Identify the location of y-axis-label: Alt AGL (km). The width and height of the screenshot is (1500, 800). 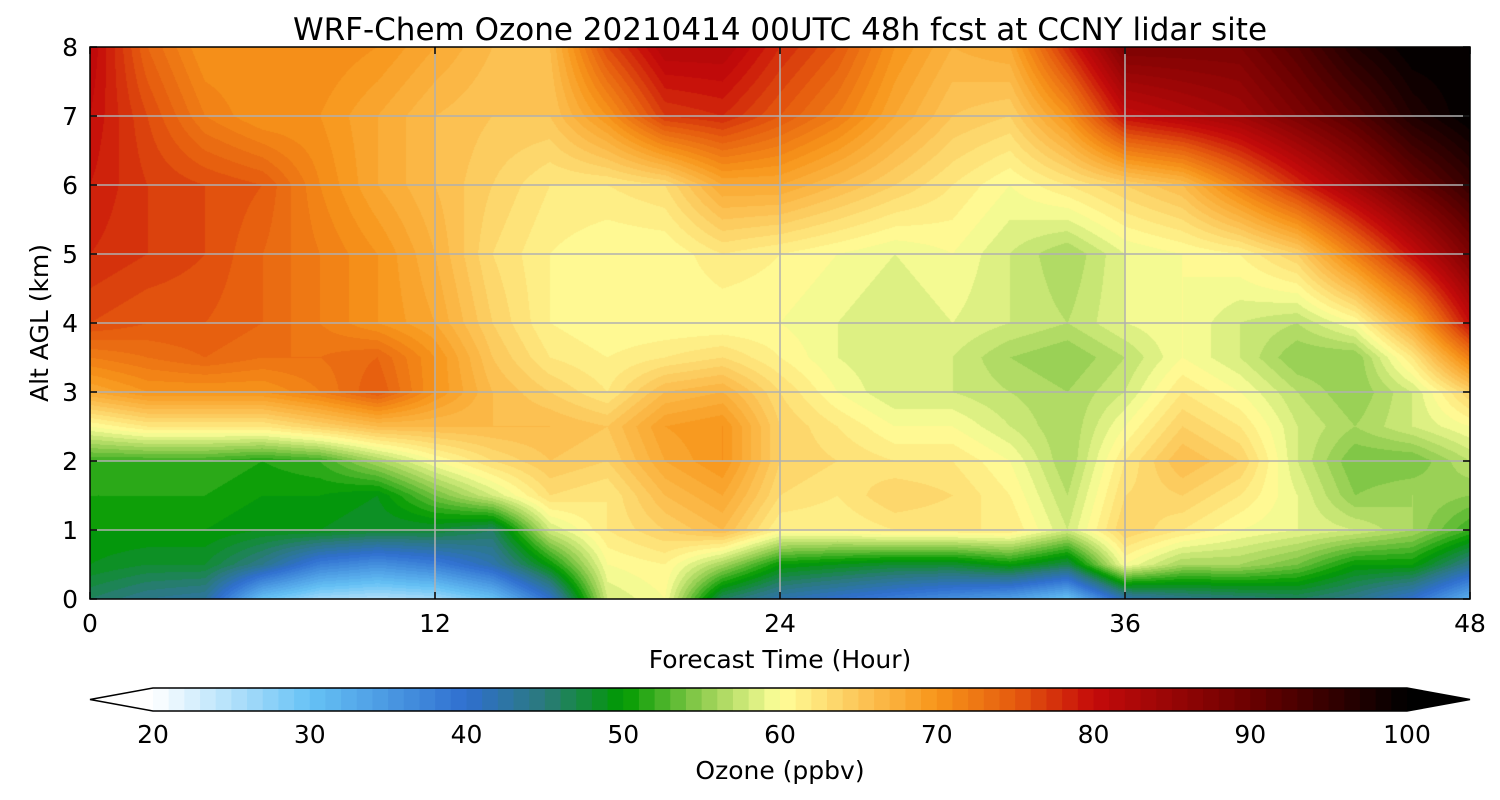
(39, 323).